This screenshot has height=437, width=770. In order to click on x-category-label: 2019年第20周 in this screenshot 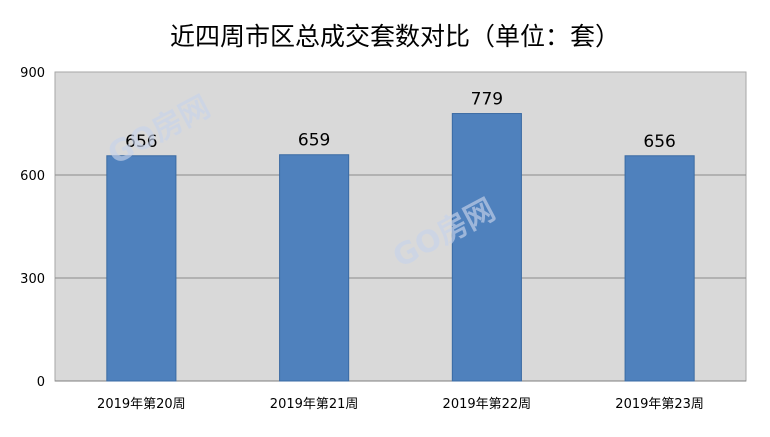, I will do `click(141, 404)`.